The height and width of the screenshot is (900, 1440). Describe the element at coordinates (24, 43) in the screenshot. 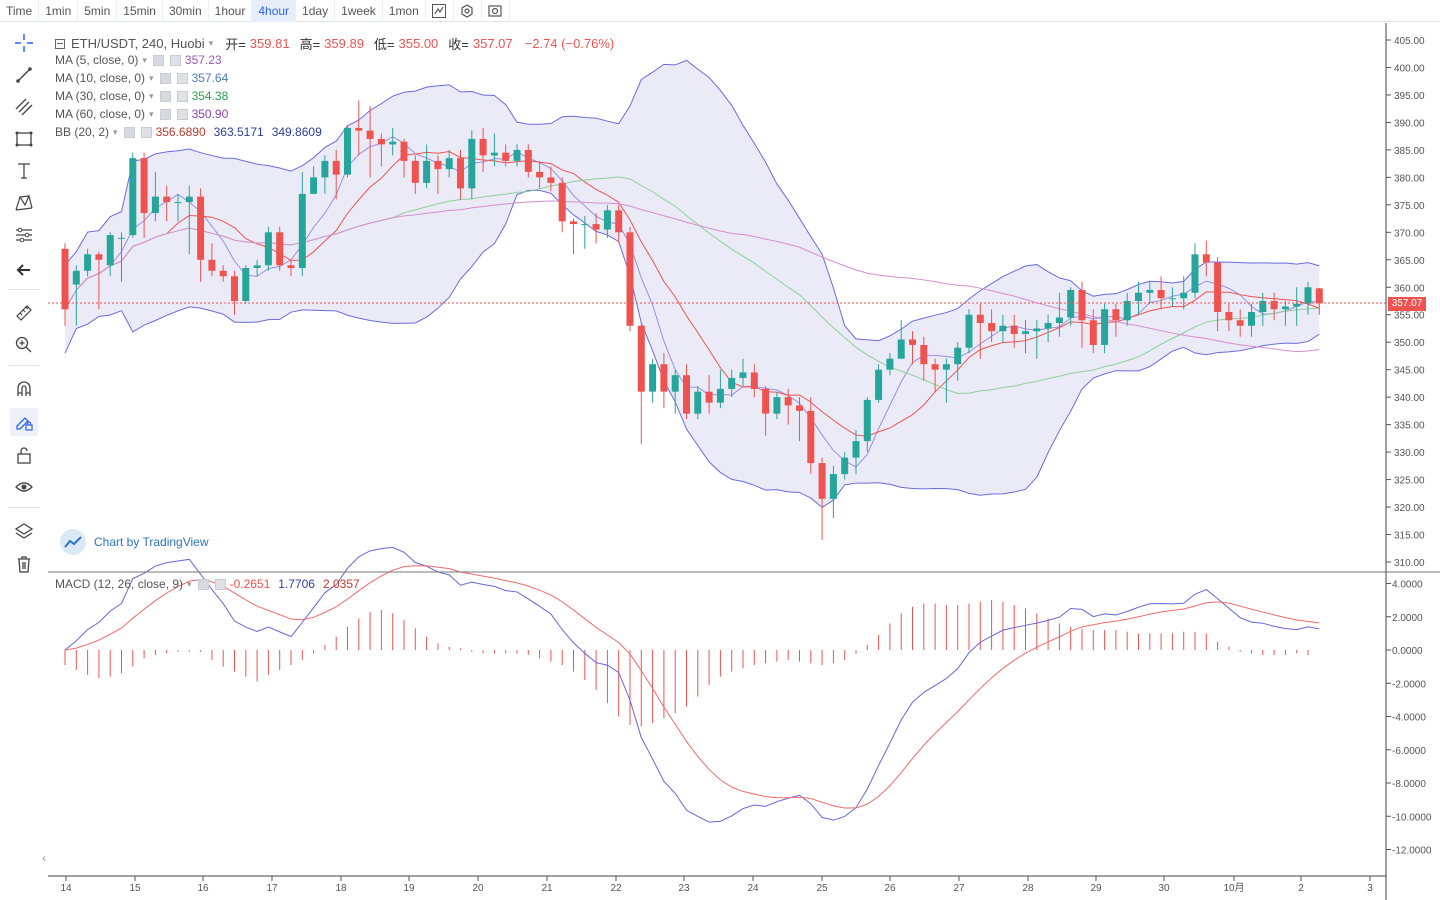

I see `crosshair-icon` at that location.